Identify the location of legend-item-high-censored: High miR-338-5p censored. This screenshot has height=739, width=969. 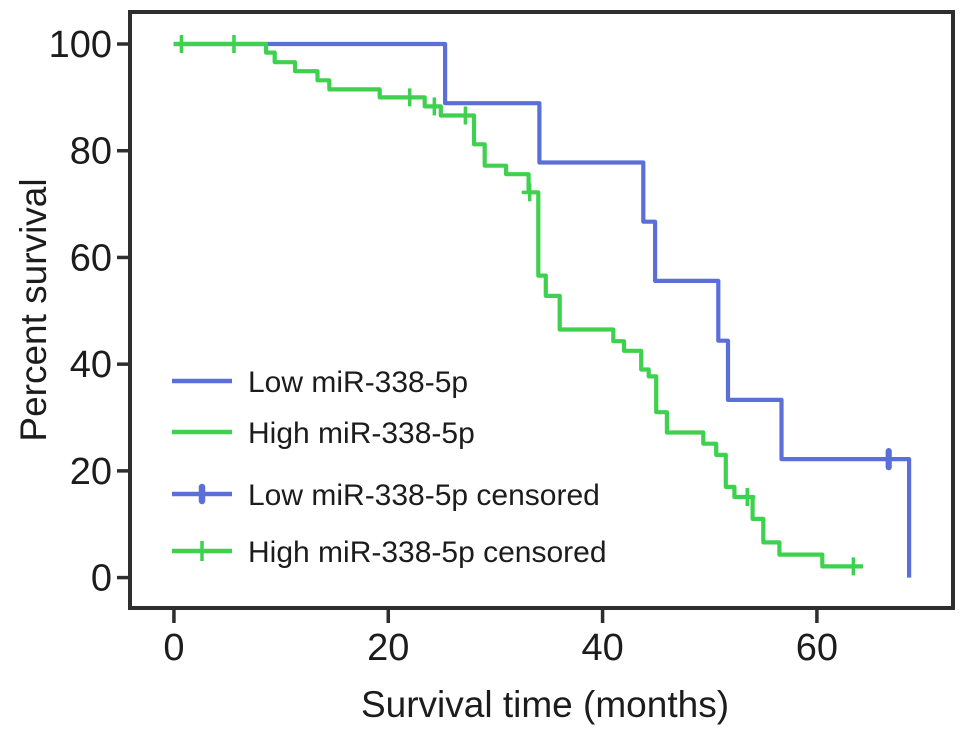
(389, 552).